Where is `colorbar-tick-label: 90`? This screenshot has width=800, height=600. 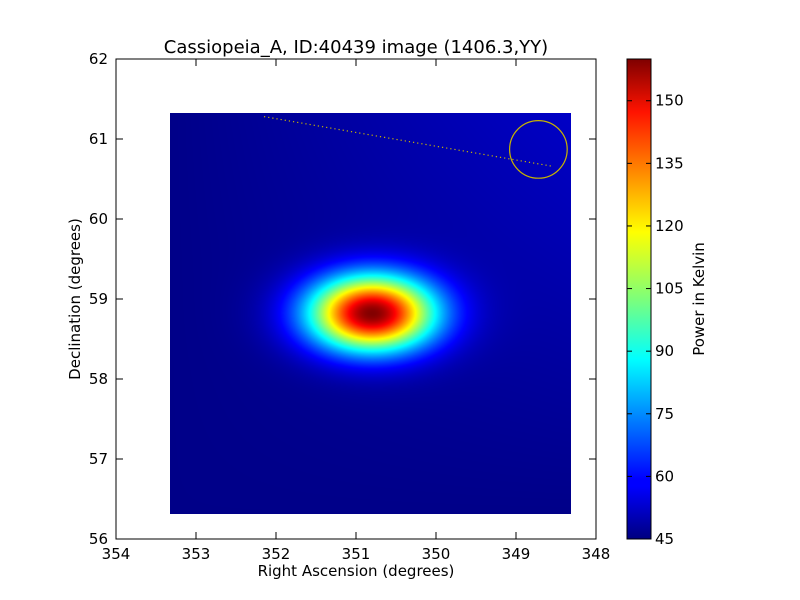
colorbar-tick-label: 90 is located at coordinates (664, 351).